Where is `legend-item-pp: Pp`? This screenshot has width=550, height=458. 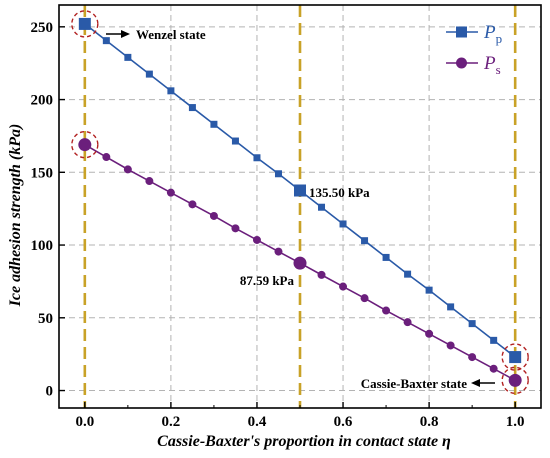
legend-item-pp: Pp is located at coordinates (474, 34).